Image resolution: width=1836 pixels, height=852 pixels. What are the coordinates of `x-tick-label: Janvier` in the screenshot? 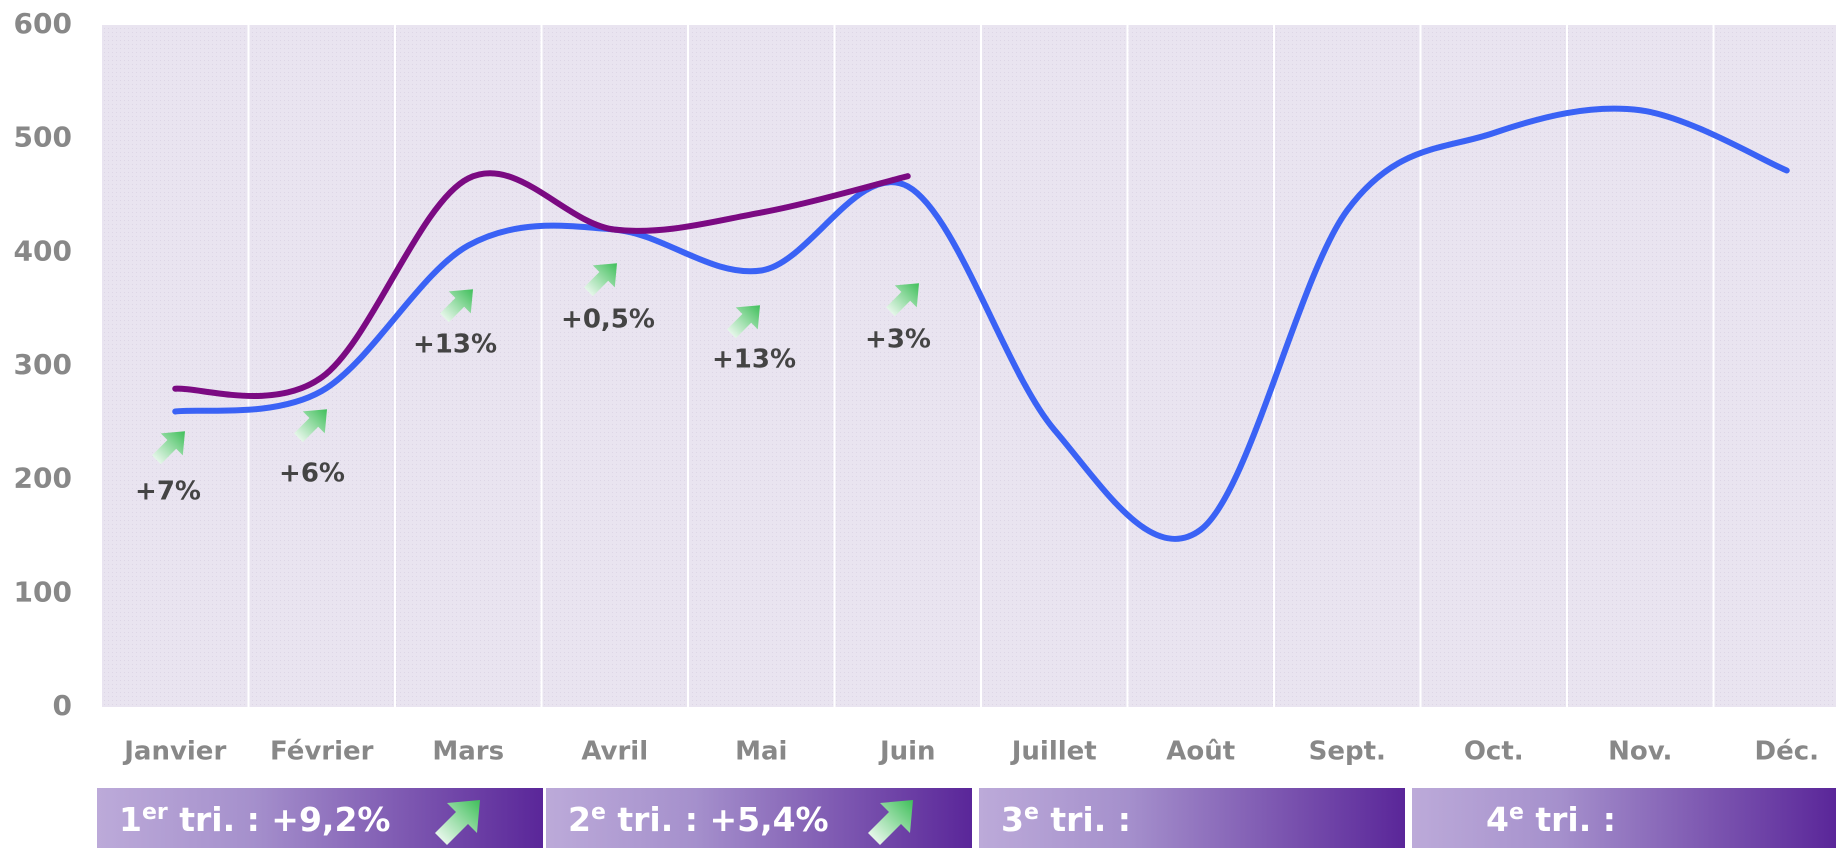 It's located at (174, 752).